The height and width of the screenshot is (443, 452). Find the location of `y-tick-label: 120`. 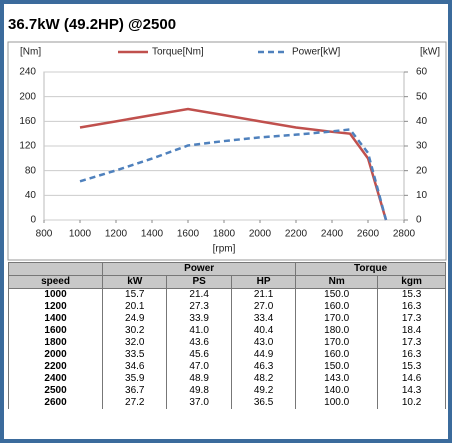

y-tick-label: 120 is located at coordinates (27, 146).